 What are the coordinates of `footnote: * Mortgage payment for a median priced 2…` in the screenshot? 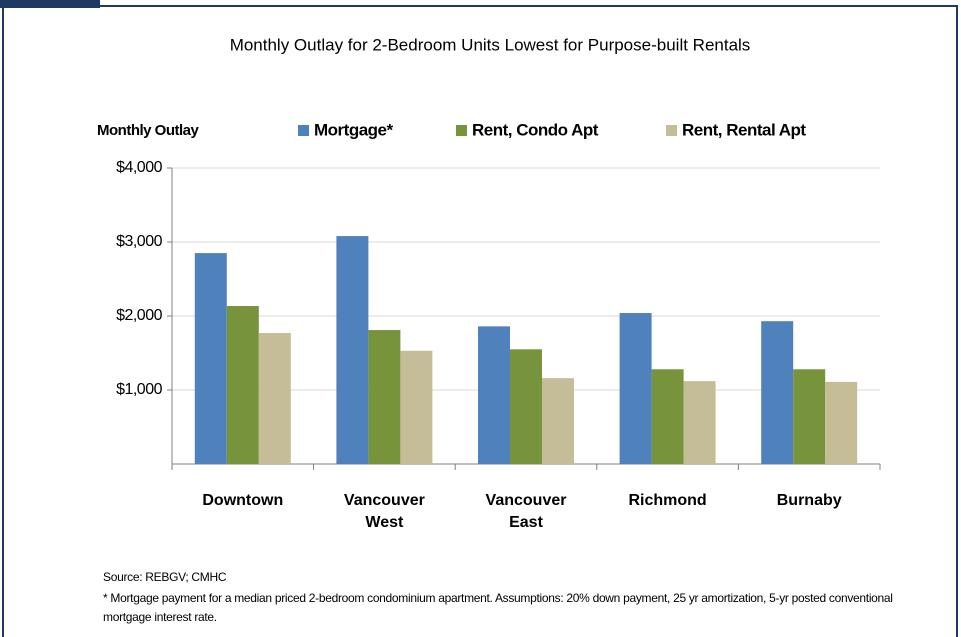 It's located at (498, 607).